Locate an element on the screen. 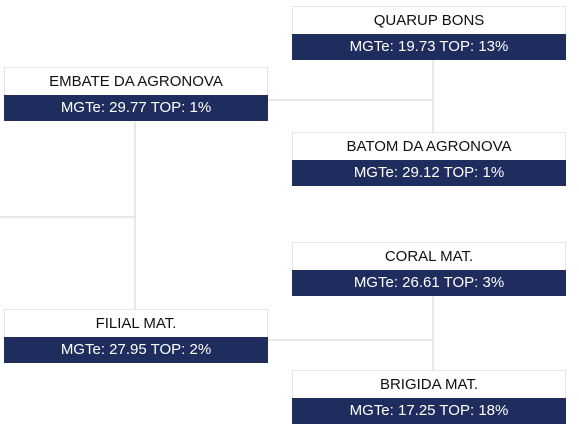 The width and height of the screenshot is (579, 442). node-name: QUARUP BONS is located at coordinates (429, 20).